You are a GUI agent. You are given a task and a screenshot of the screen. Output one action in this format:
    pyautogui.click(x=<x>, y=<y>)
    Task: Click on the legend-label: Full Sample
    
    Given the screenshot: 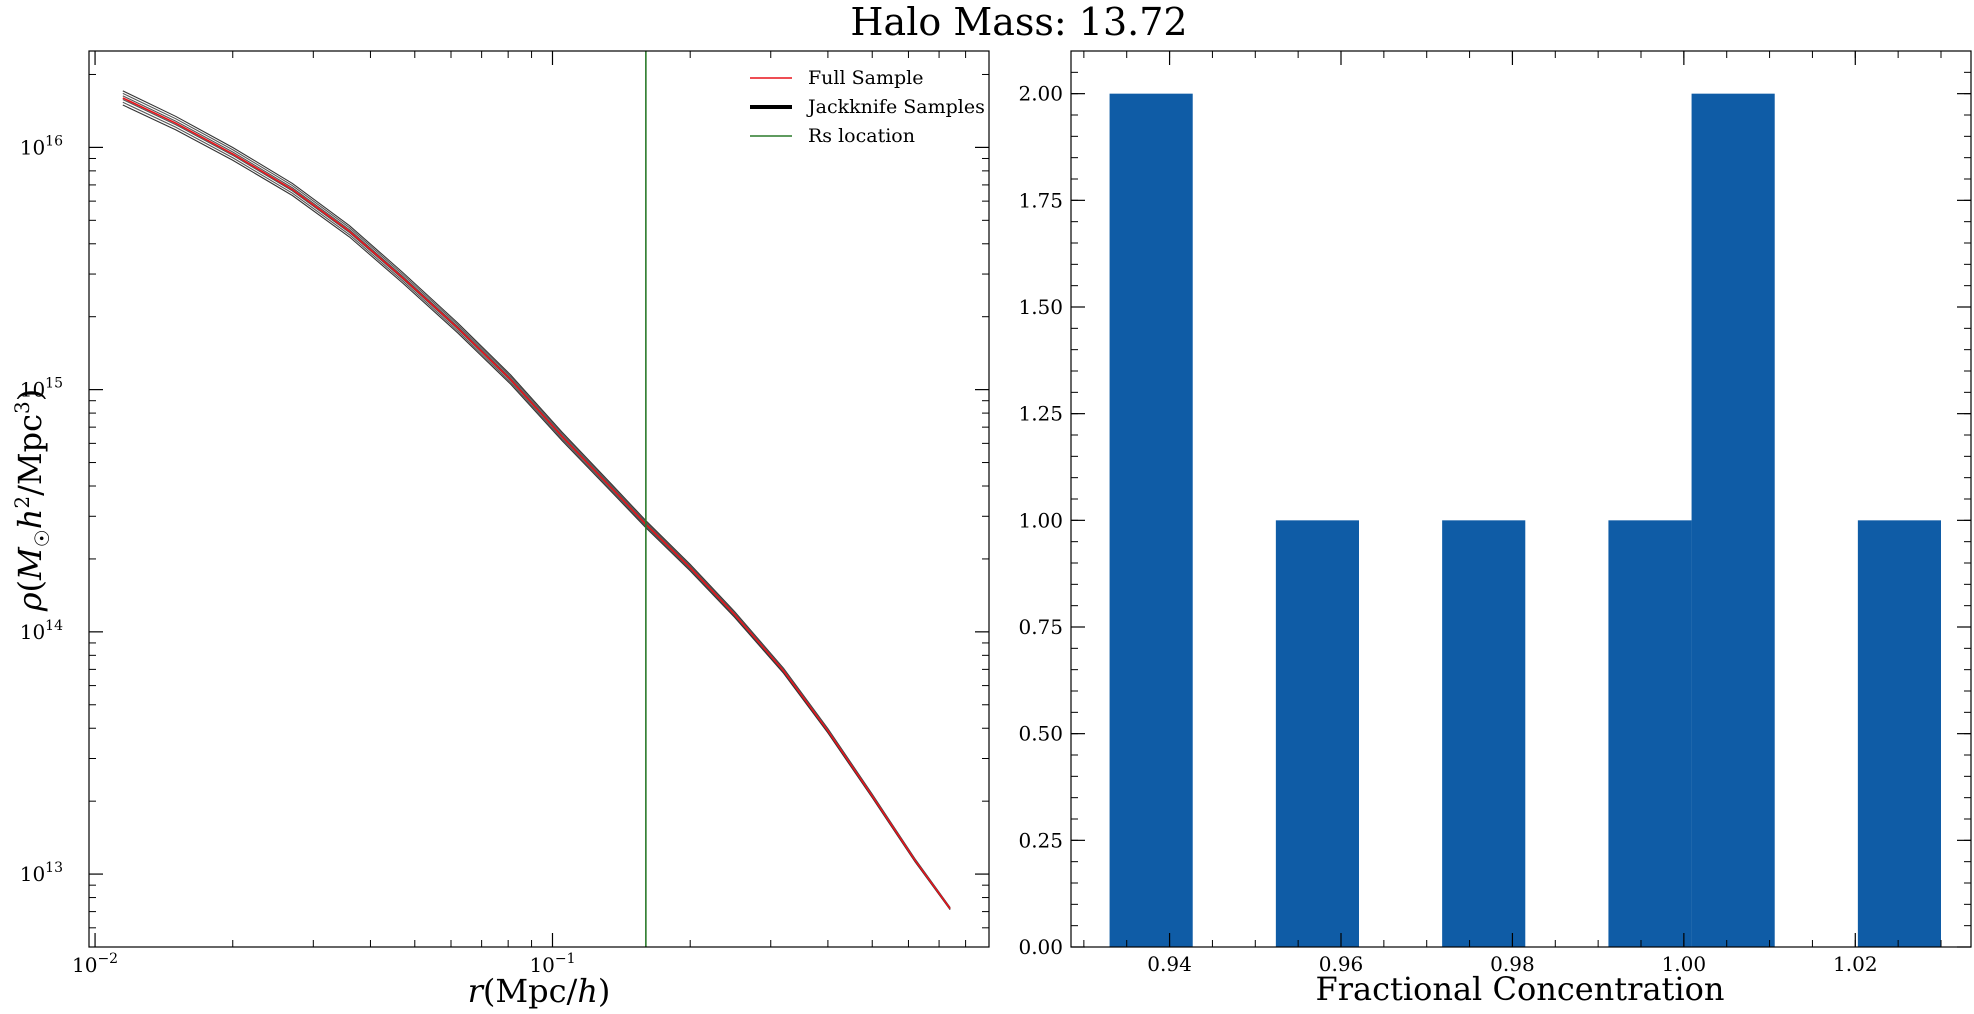 What is the action you would take?
    pyautogui.click(x=865, y=78)
    